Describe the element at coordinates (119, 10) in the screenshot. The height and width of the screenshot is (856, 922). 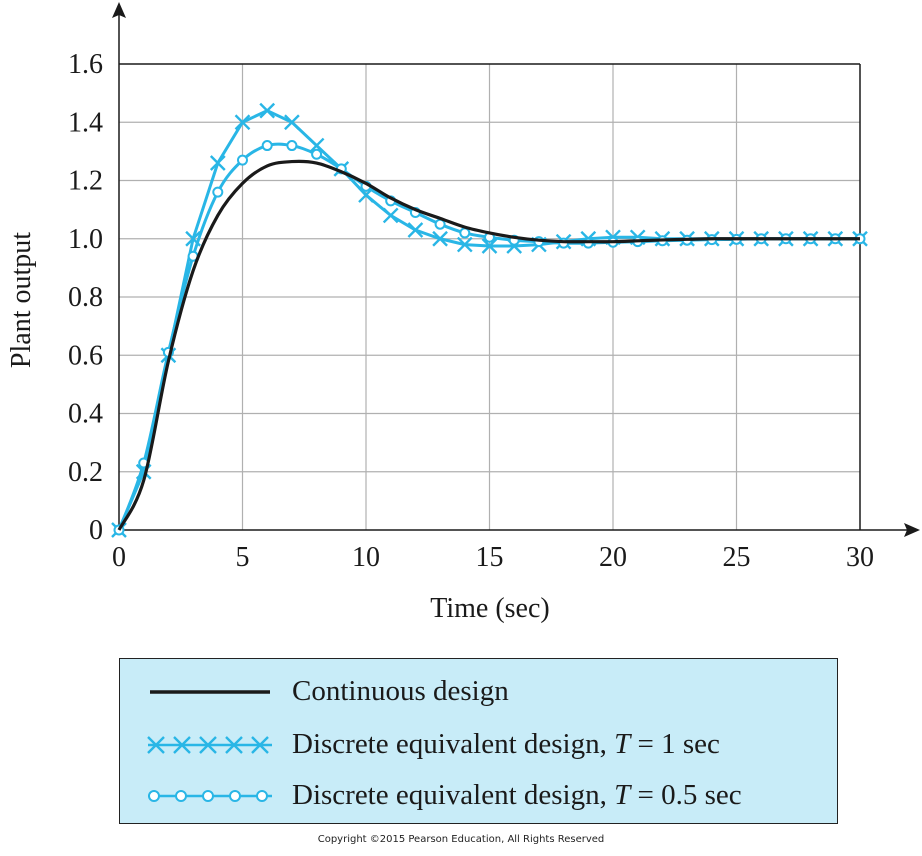
I see `y-axis-arrow` at that location.